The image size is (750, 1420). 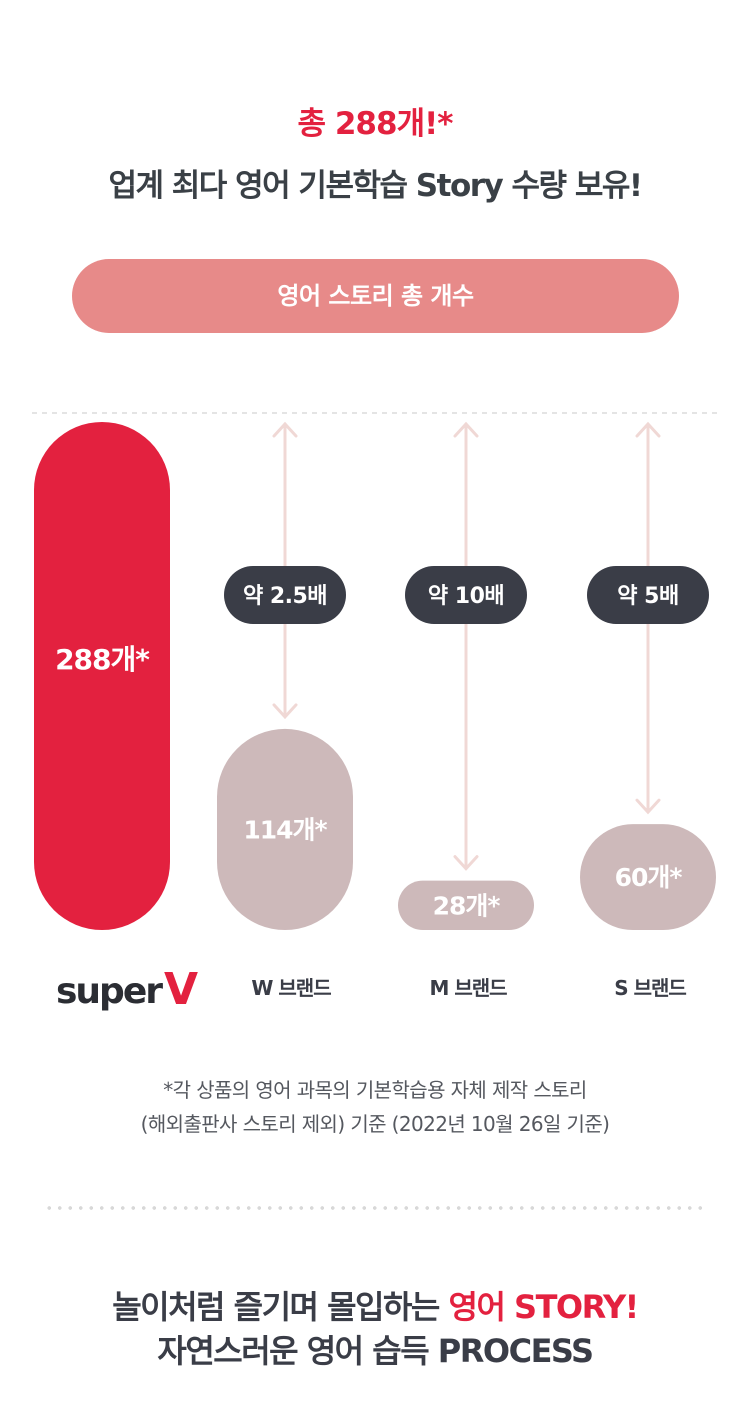 I want to click on bottom-headline-accent: 영어 STORY!, so click(x=544, y=1307).